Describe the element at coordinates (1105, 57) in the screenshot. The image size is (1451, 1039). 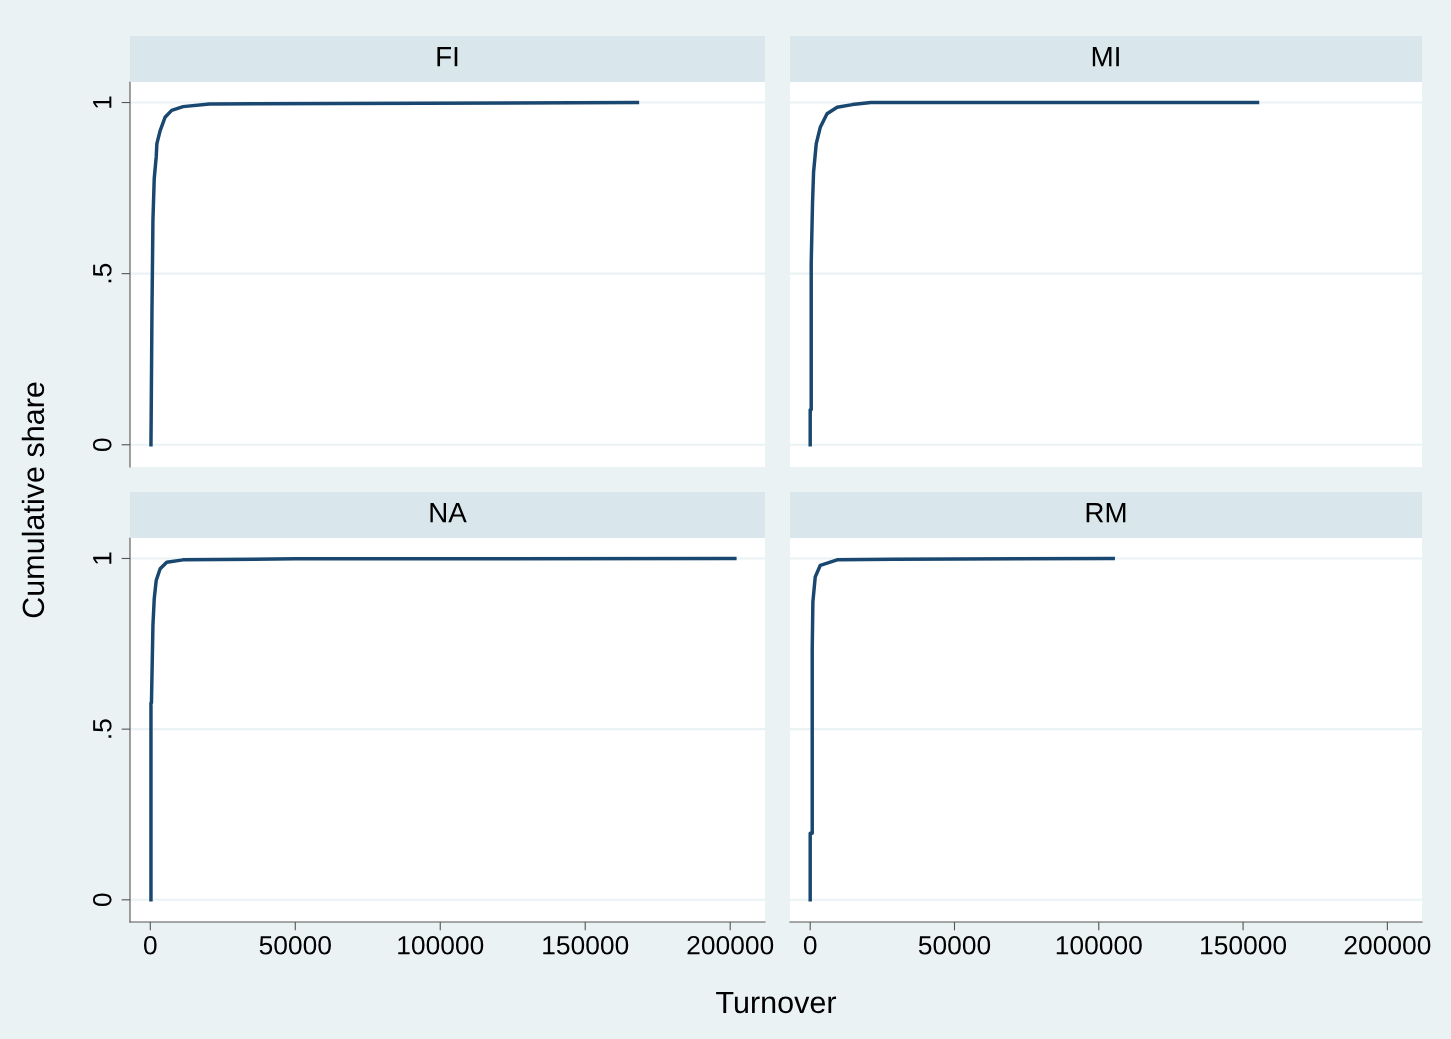
I see `chart-title: MI` at that location.